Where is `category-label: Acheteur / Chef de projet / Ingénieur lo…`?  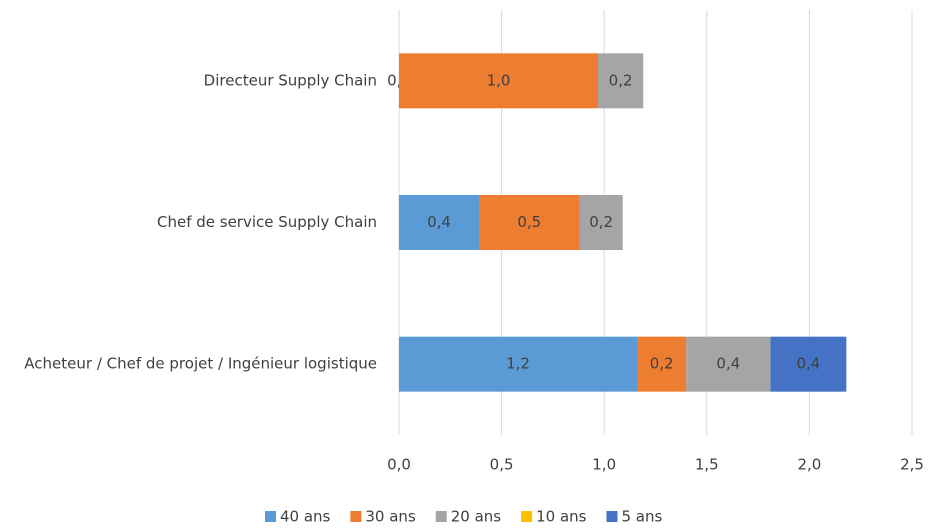 category-label: Acheteur / Chef de projet / Ingénieur lo… is located at coordinates (200, 364).